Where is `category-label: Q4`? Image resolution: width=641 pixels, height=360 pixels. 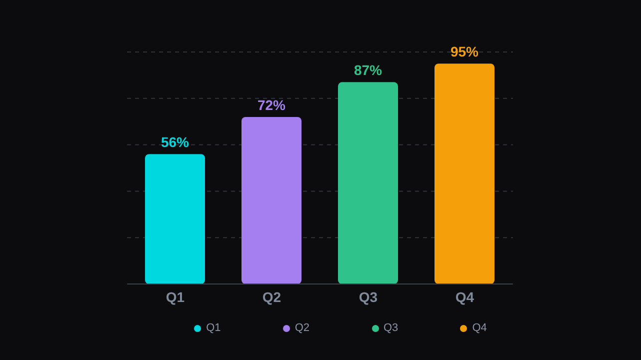 category-label: Q4 is located at coordinates (479, 328).